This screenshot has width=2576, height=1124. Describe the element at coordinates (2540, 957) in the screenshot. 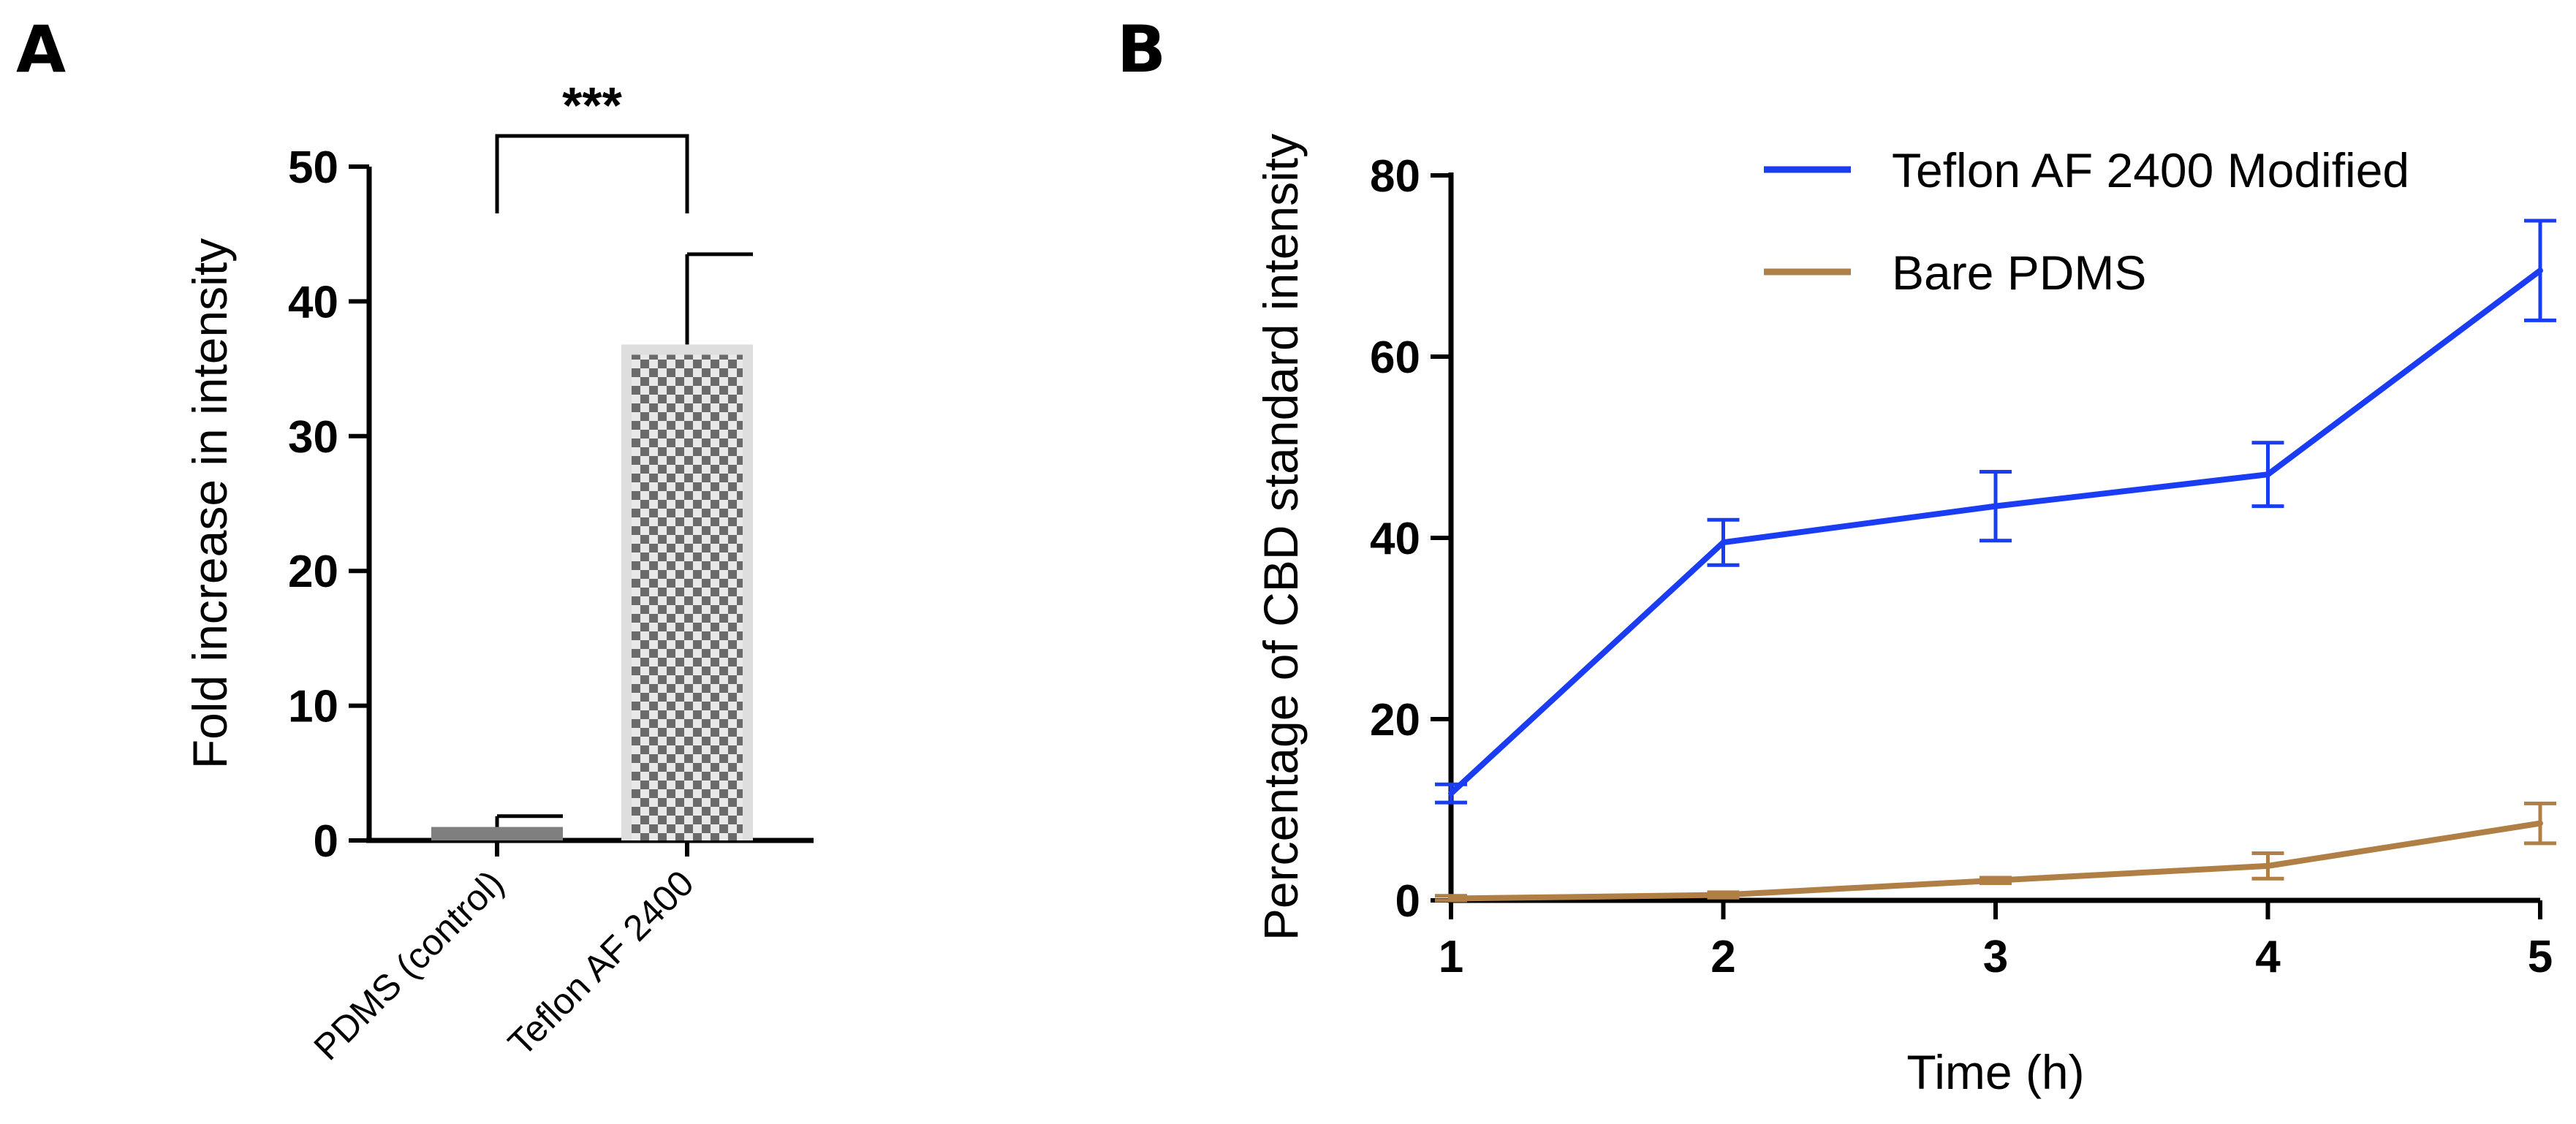

I see `chart-b-x-tick-label: 5` at that location.